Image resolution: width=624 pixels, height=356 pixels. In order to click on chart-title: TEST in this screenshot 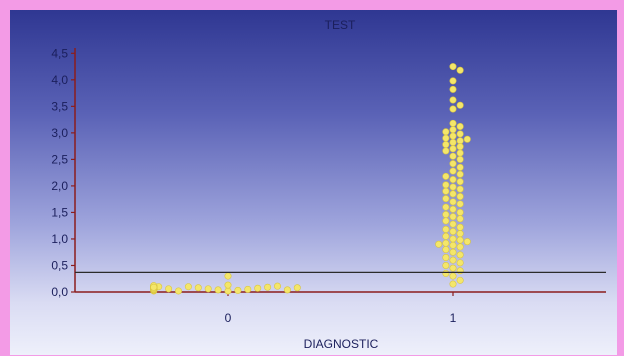, I will do `click(340, 25)`.